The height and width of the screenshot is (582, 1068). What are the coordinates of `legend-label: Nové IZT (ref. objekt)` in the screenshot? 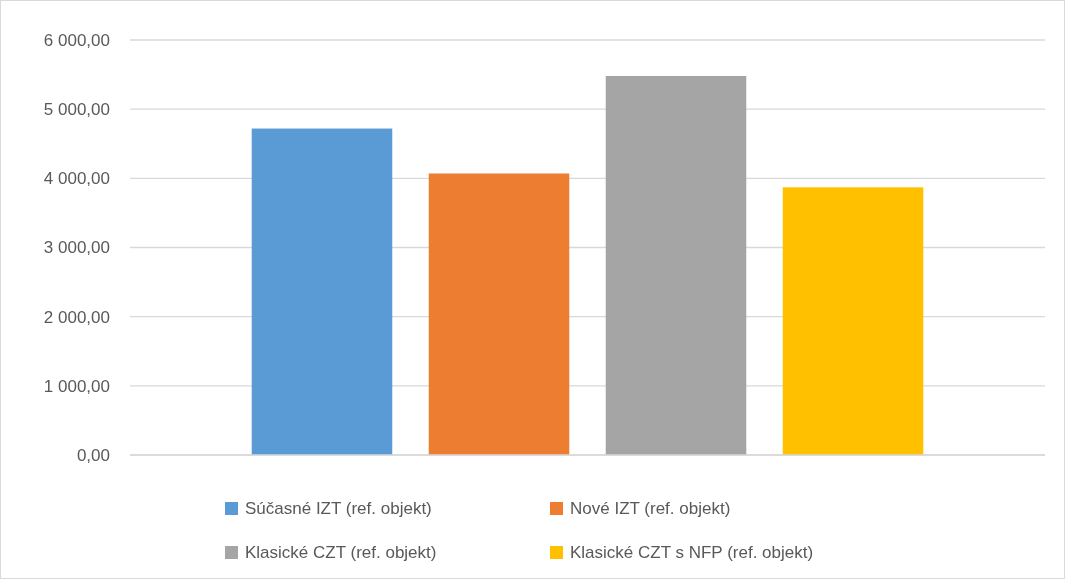 It's located at (650, 508).